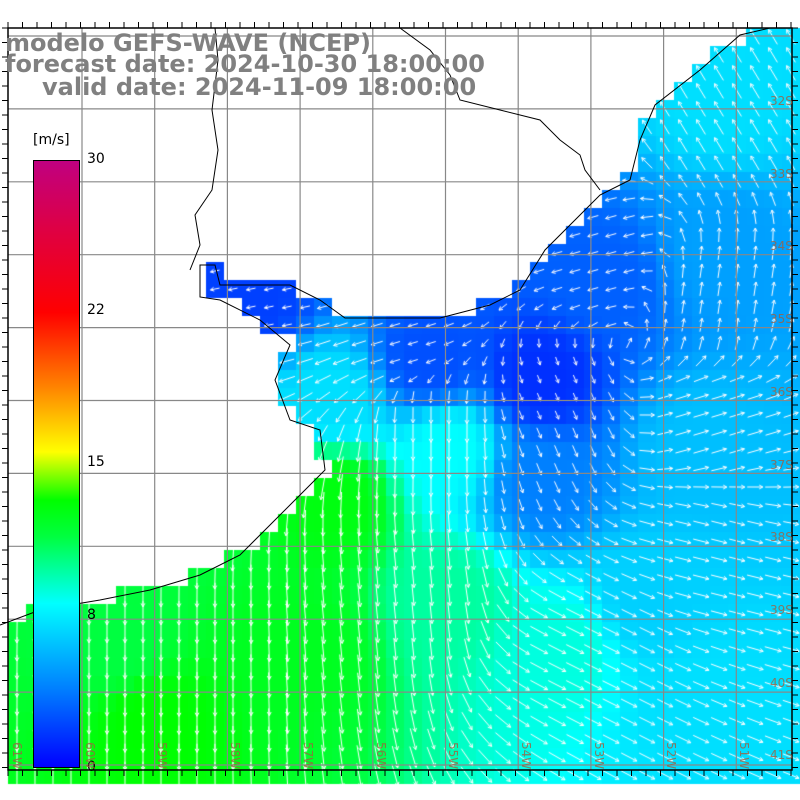  I want to click on longitude-label: 54W, so click(525, 756).